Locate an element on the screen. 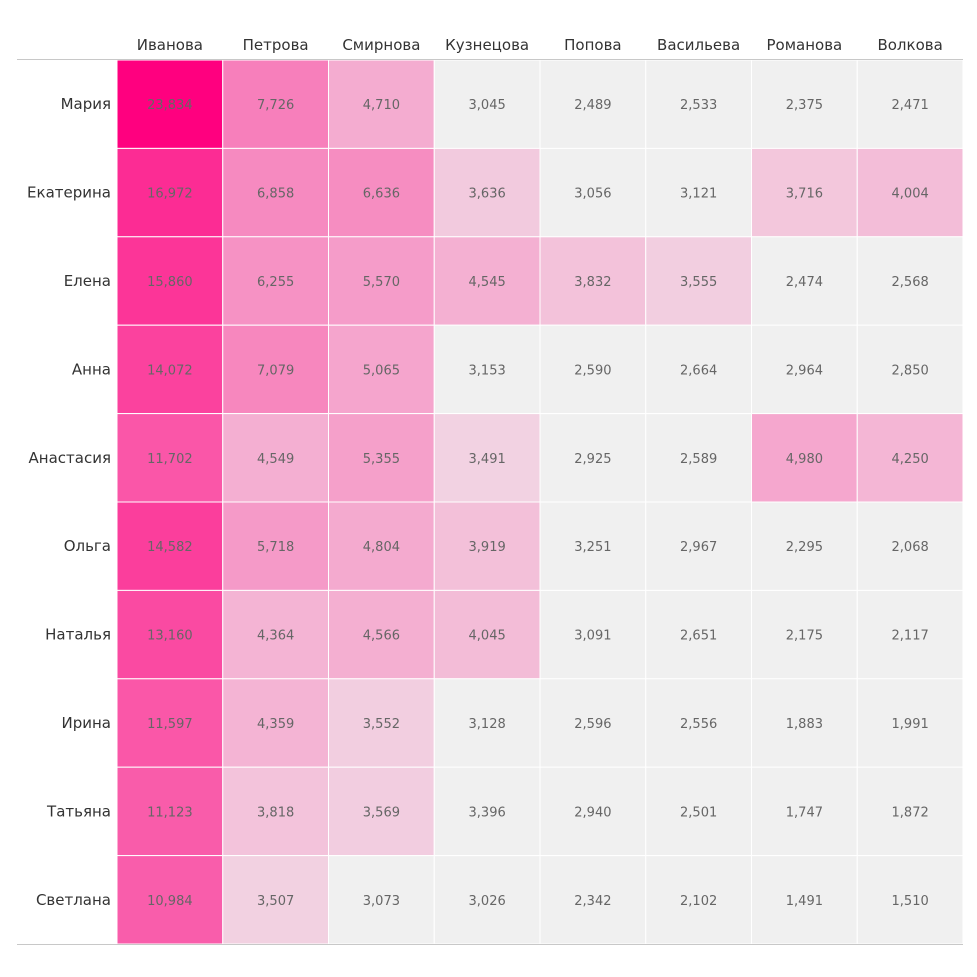  cell-value-label: 3,056 is located at coordinates (592, 194).